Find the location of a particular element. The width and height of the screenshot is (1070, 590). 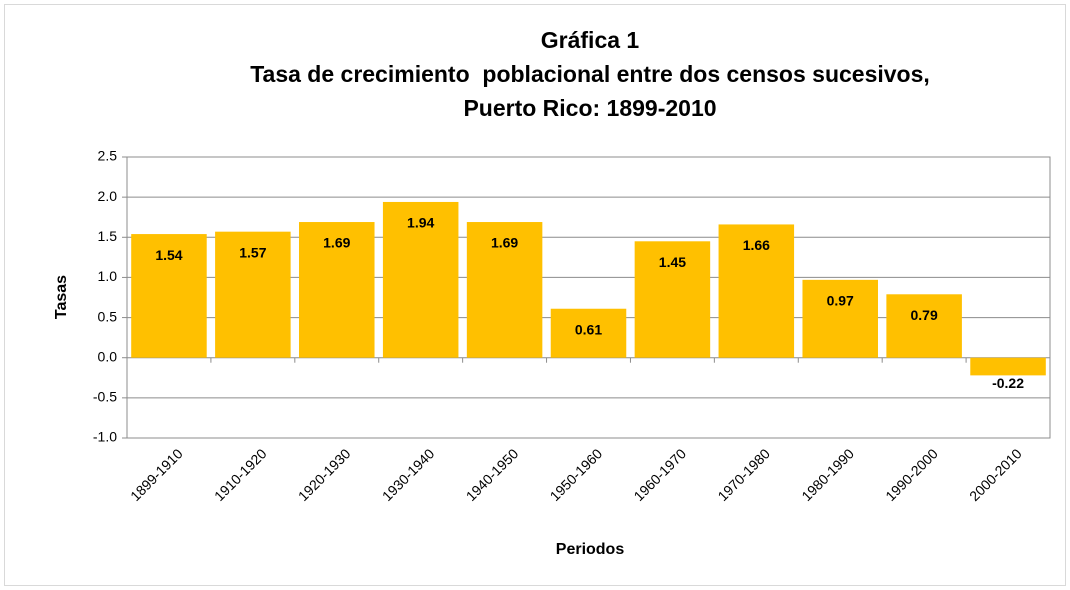

data-label: 0.97 is located at coordinates (840, 301).